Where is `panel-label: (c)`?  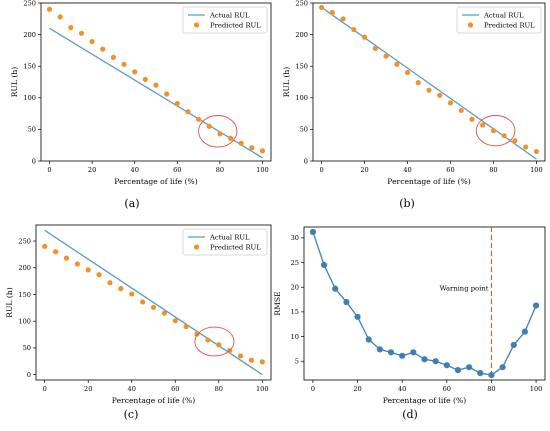 panel-label: (c) is located at coordinates (131, 414).